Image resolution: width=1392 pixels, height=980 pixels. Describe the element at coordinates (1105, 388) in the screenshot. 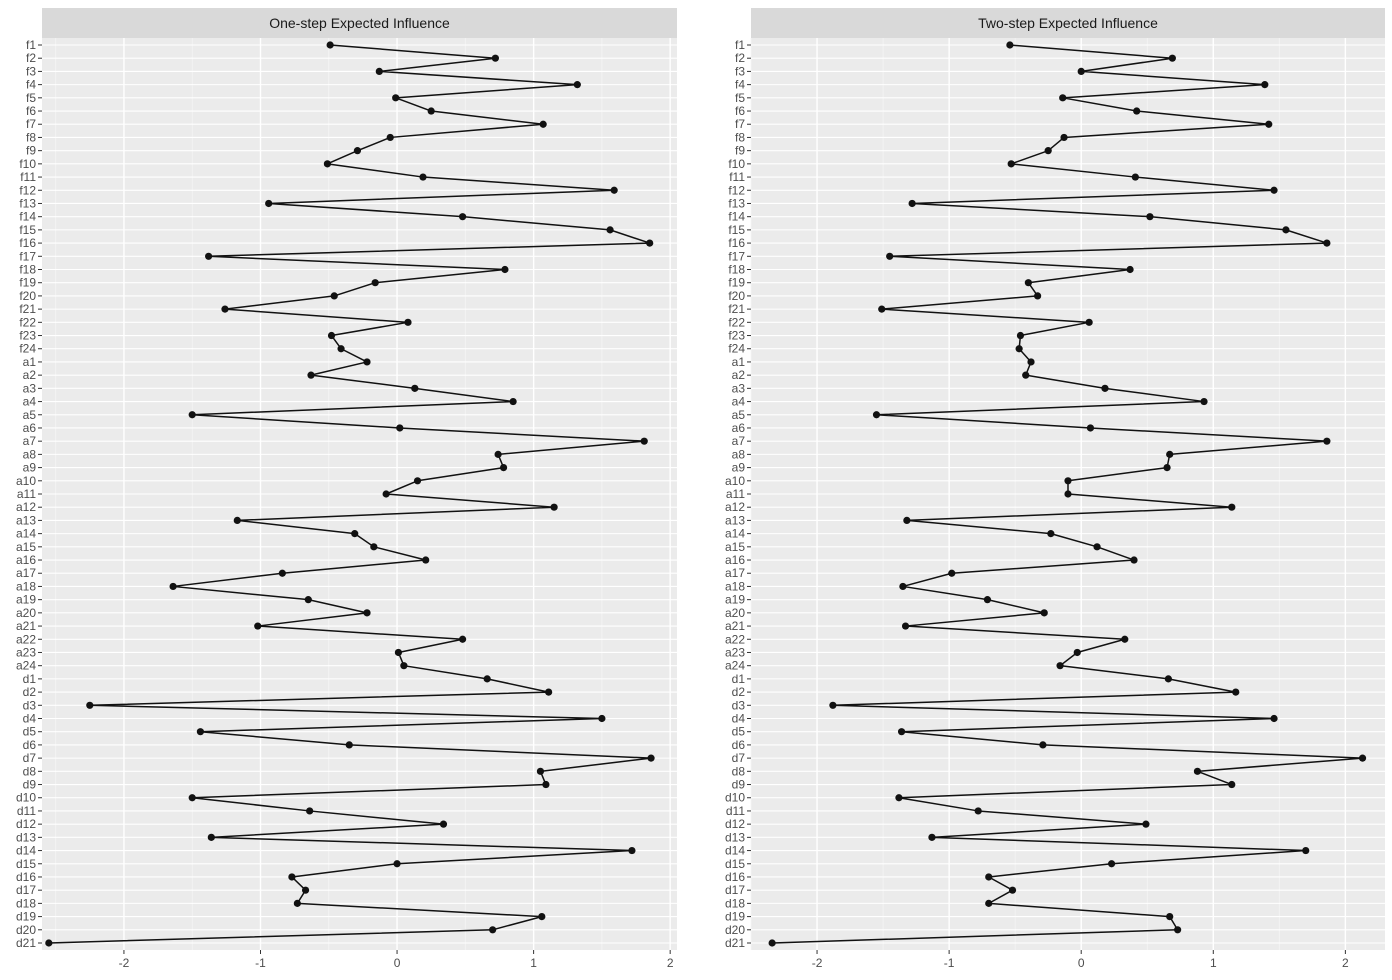

I see `data-point-a3` at that location.